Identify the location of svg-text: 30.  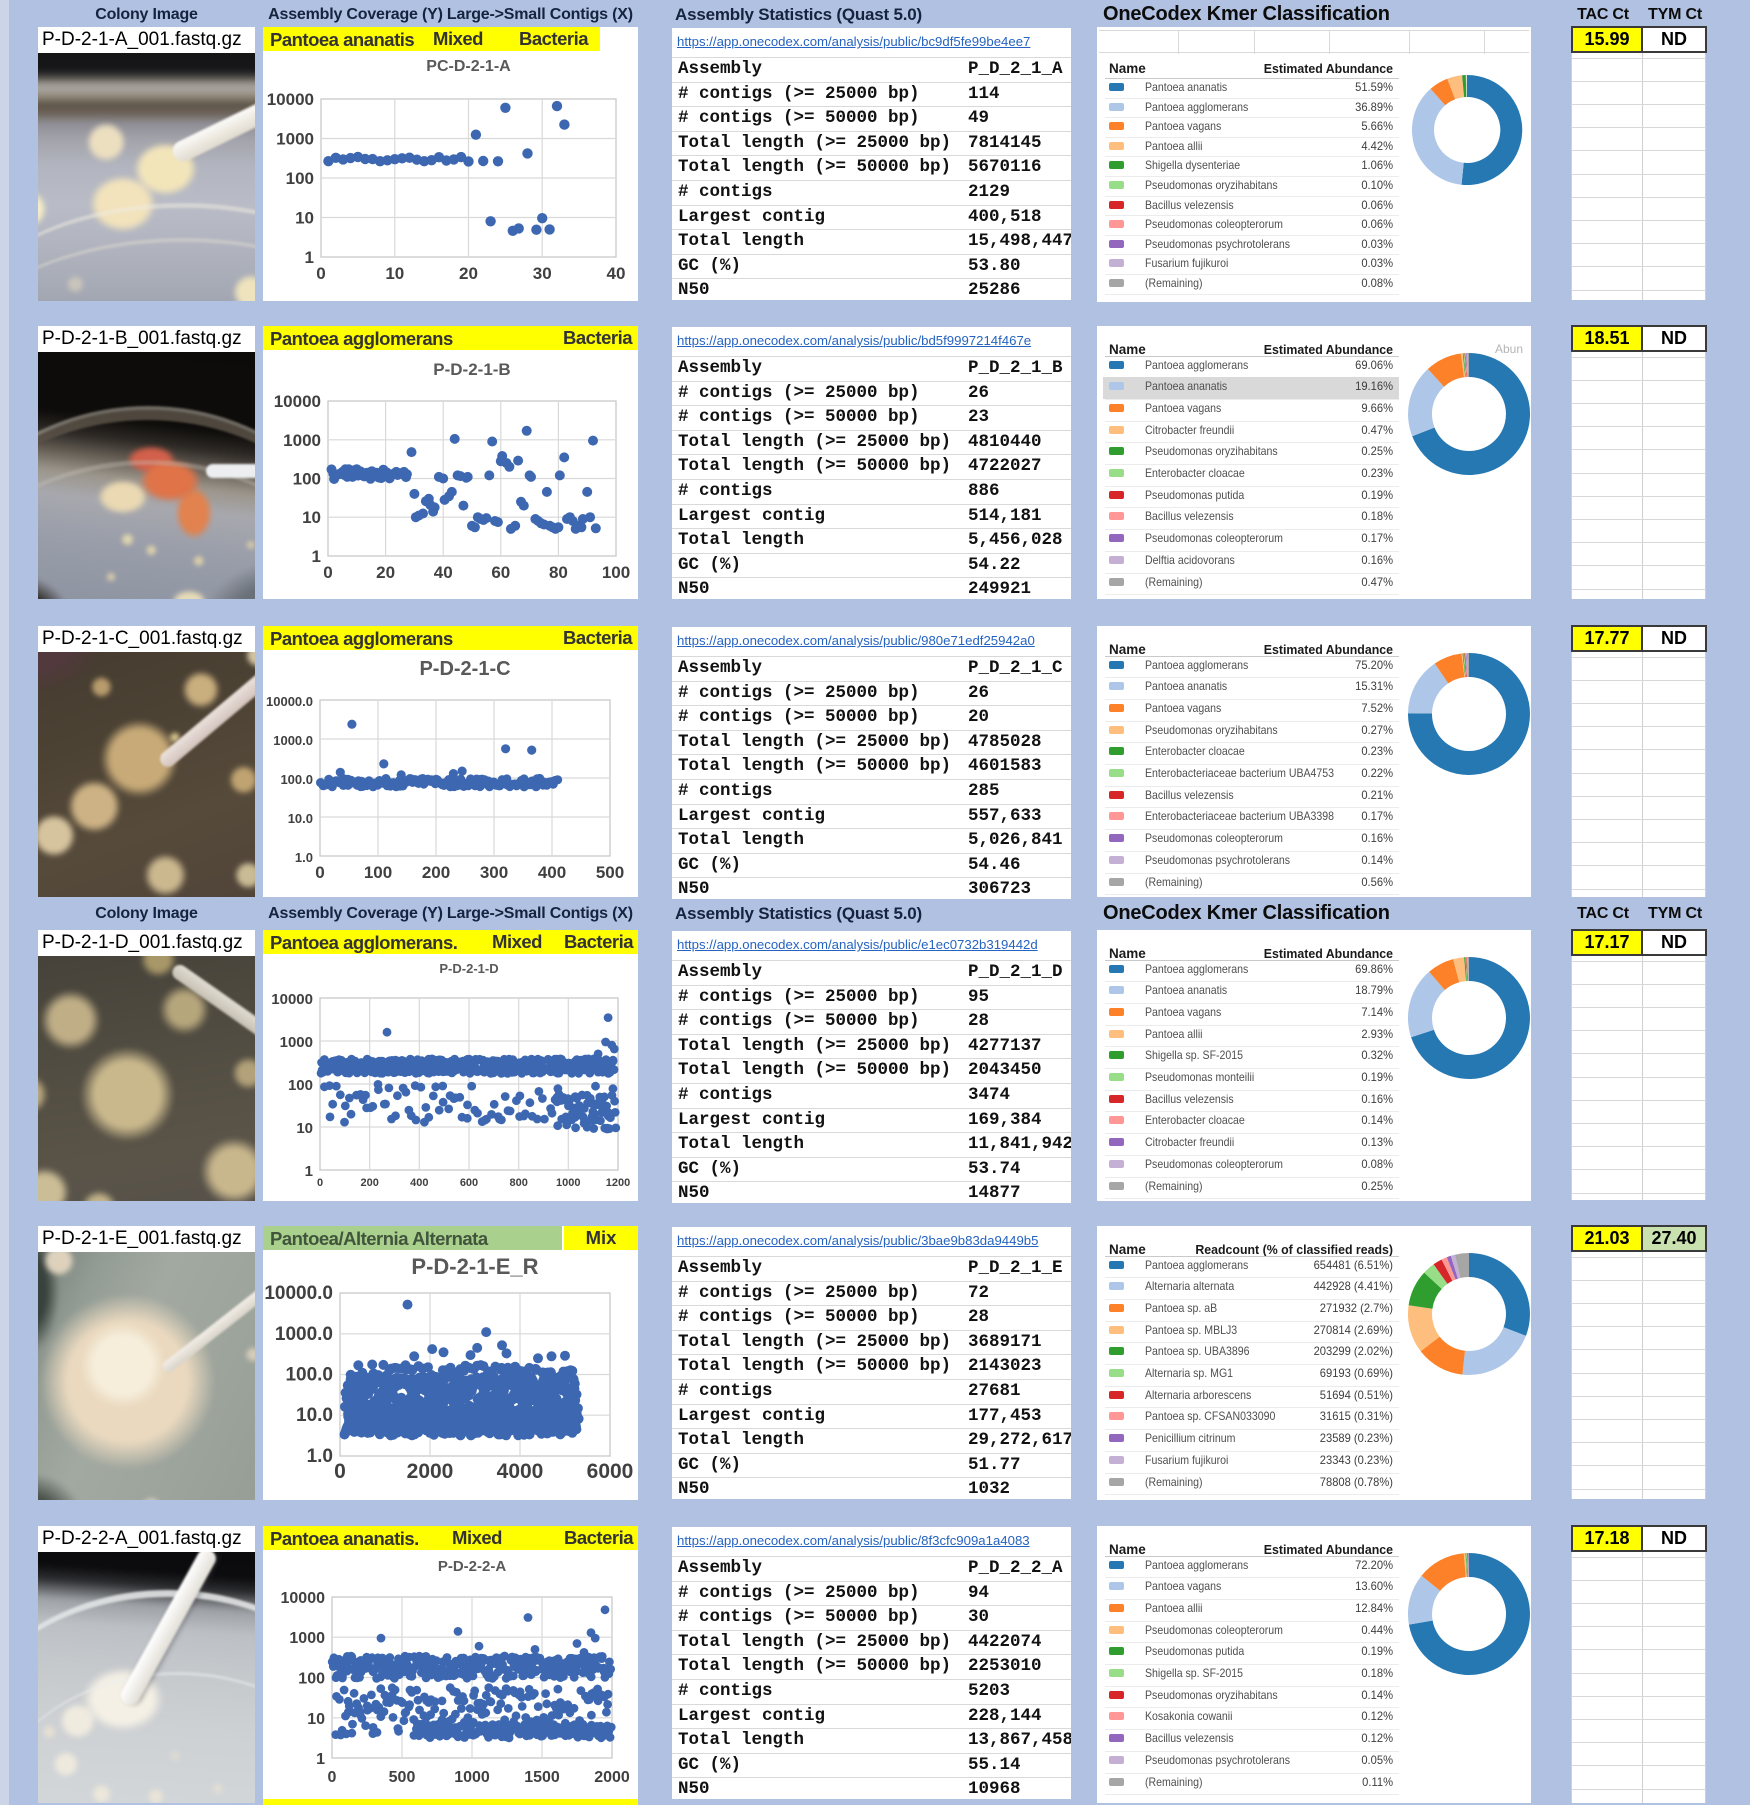
(542, 273).